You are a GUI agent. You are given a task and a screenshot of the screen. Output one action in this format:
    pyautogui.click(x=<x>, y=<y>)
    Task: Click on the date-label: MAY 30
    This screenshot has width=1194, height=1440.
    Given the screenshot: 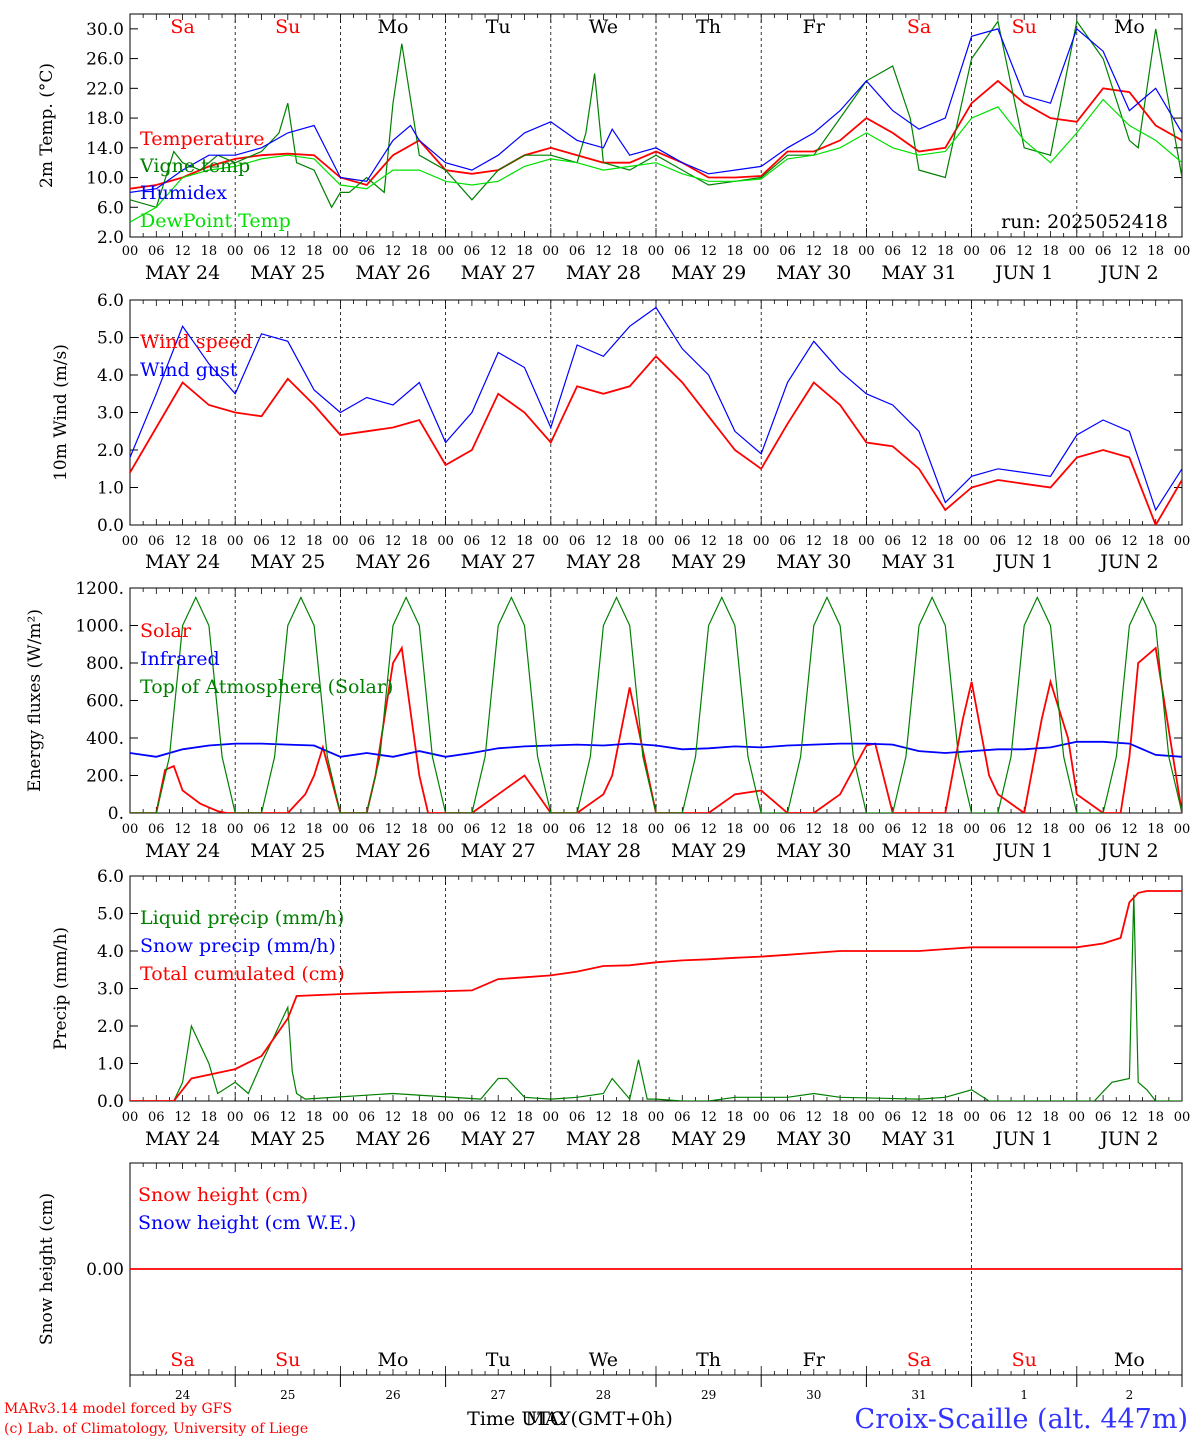 What is the action you would take?
    pyautogui.click(x=813, y=851)
    